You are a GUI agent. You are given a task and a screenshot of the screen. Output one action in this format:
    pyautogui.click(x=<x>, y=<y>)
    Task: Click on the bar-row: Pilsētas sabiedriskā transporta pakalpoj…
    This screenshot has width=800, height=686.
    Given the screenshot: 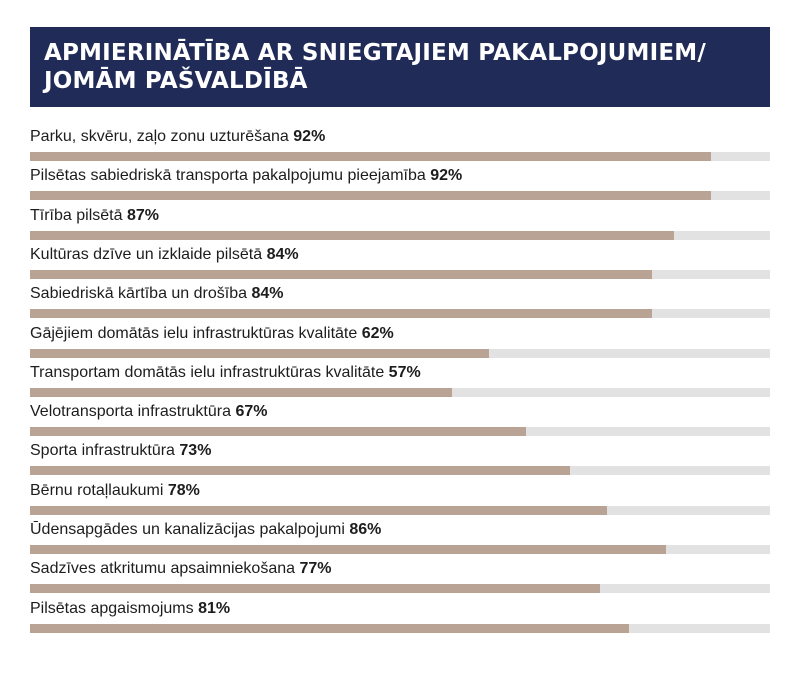 What is the action you would take?
    pyautogui.click(x=400, y=185)
    